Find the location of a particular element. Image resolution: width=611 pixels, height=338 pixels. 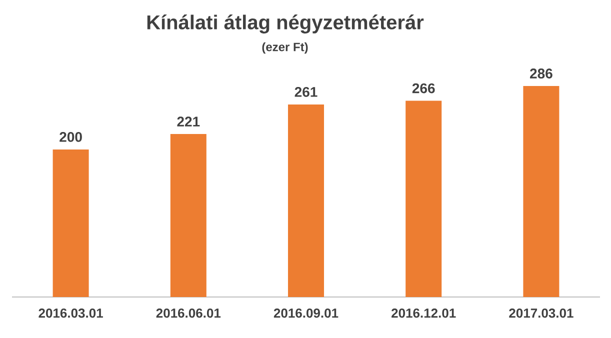

chart-title: Kínálati átlag négyzetméterár is located at coordinates (285, 24).